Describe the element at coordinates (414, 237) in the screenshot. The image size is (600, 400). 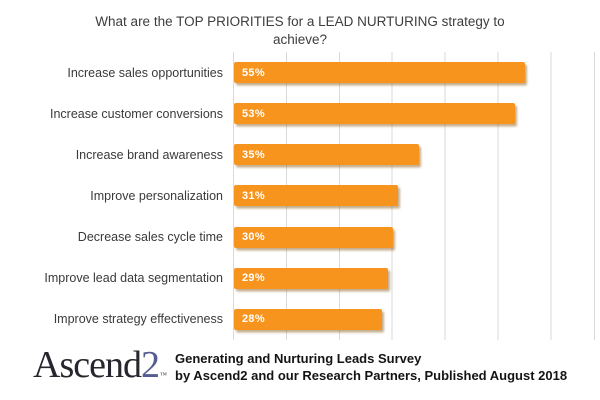
I see `bar-row: 30%` at that location.